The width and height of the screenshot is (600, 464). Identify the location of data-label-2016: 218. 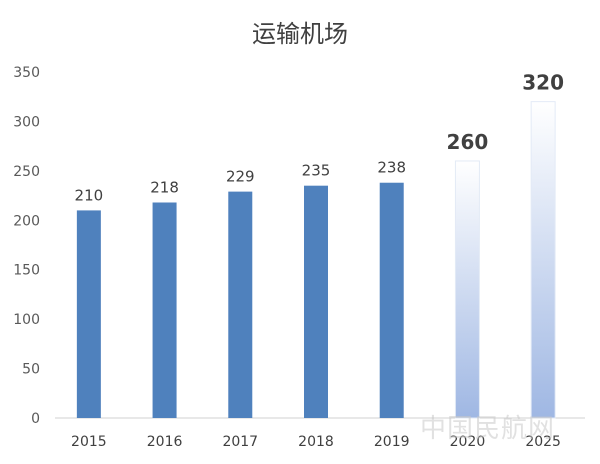
(164, 187).